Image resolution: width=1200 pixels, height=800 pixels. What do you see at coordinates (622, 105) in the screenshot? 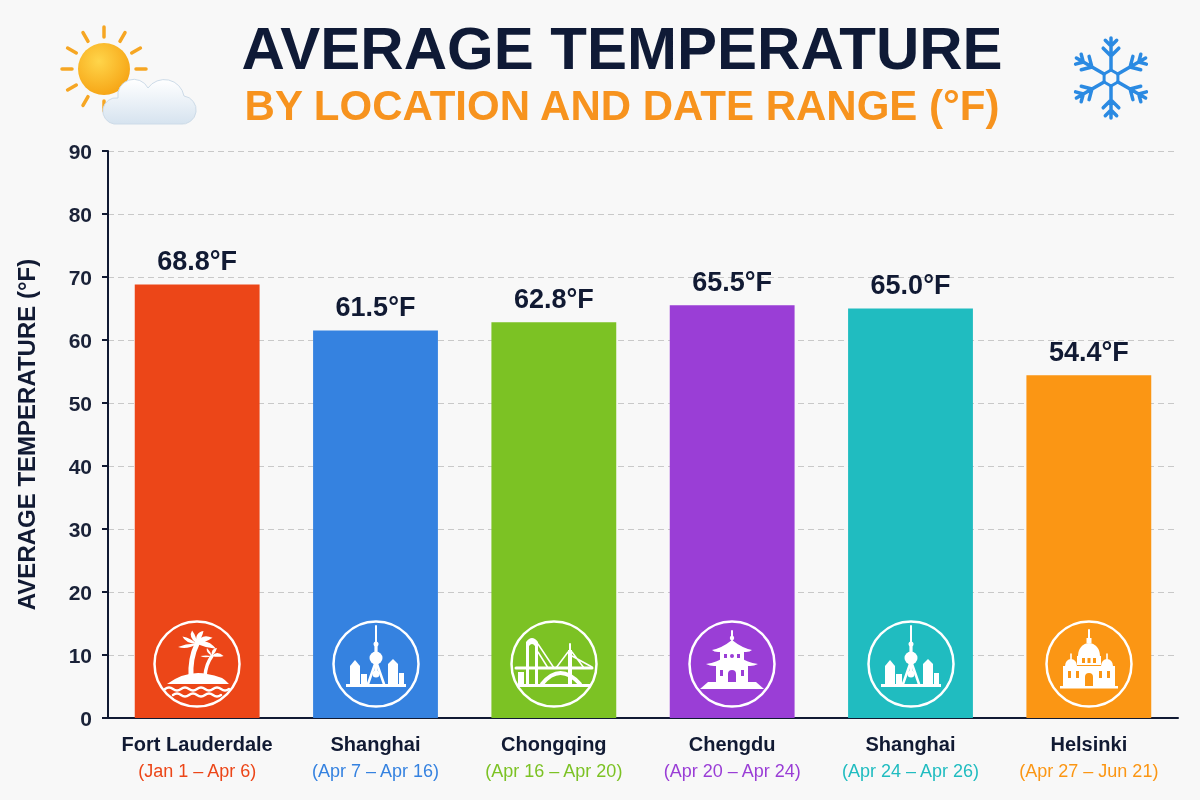
I see `chart-subtitle: BY LOCATION AND DATE RANGE (°F)` at bounding box center [622, 105].